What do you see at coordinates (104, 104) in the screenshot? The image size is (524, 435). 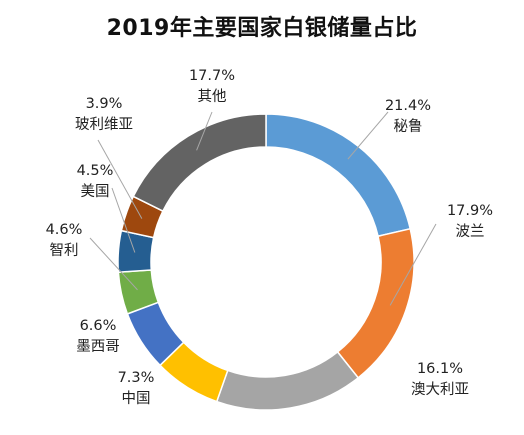 I see `label-percent-bolivia: 3.9%` at bounding box center [104, 104].